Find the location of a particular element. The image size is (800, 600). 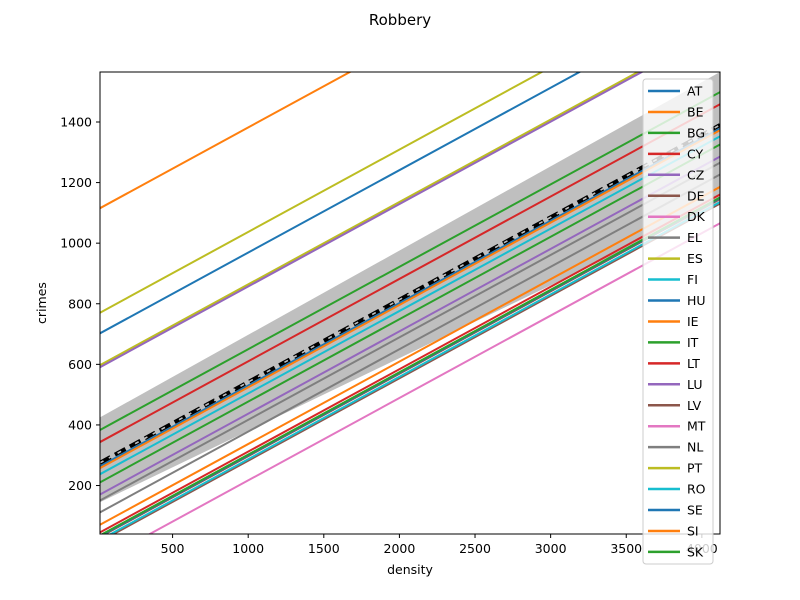

legend-label-cy: CY is located at coordinates (695, 153).